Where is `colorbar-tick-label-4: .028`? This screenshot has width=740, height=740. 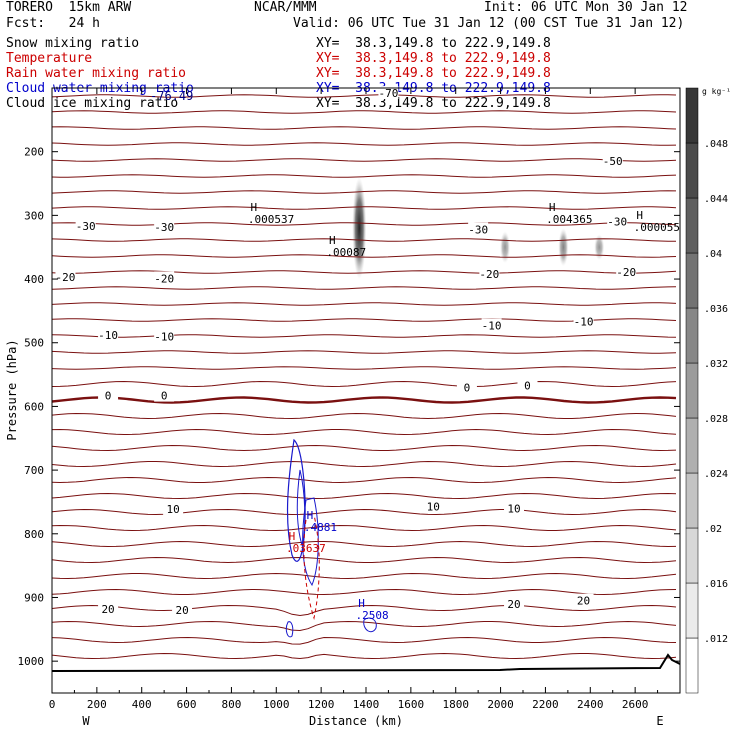 colorbar-tick-label-4: .028 is located at coordinates (716, 419).